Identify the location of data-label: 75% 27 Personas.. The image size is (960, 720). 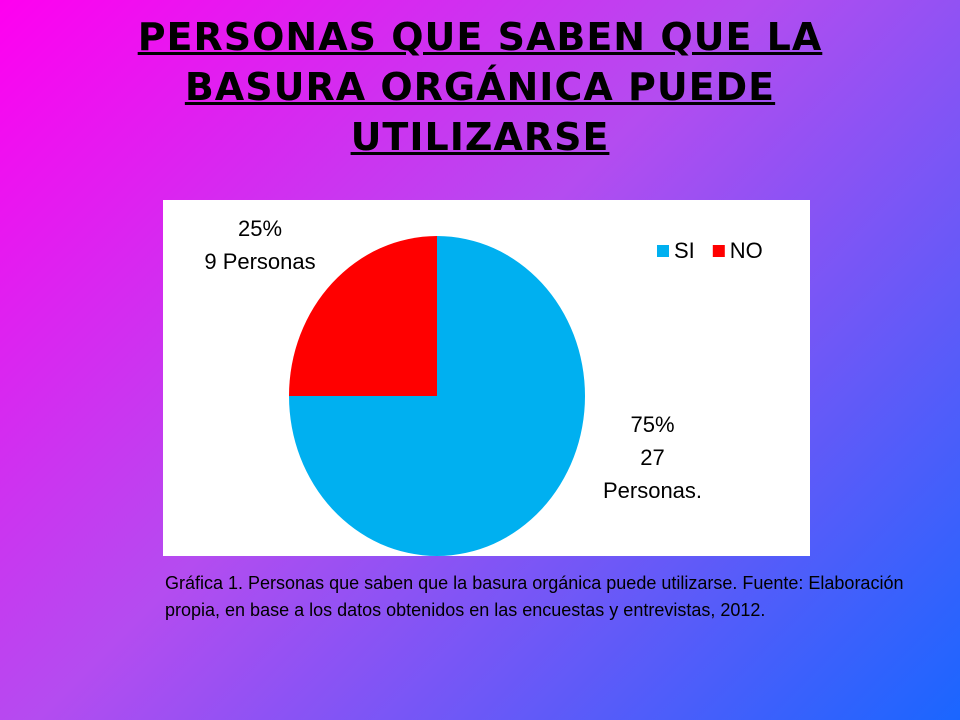
(652, 457).